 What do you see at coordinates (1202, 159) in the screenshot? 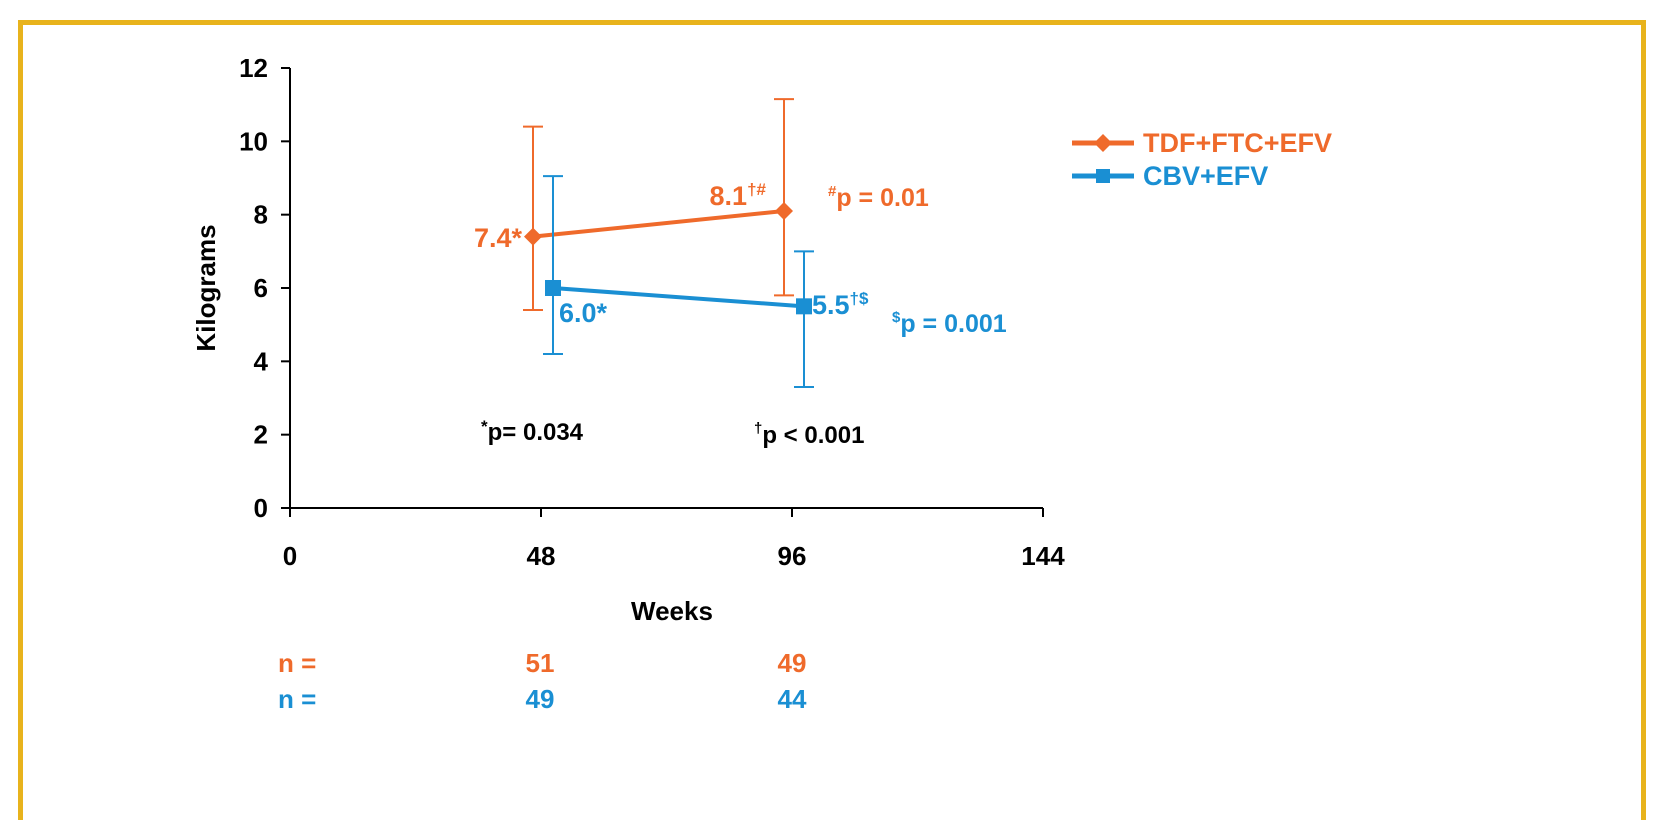
I see `legend: TDF+FTC+EFV CBV+EFV` at bounding box center [1202, 159].